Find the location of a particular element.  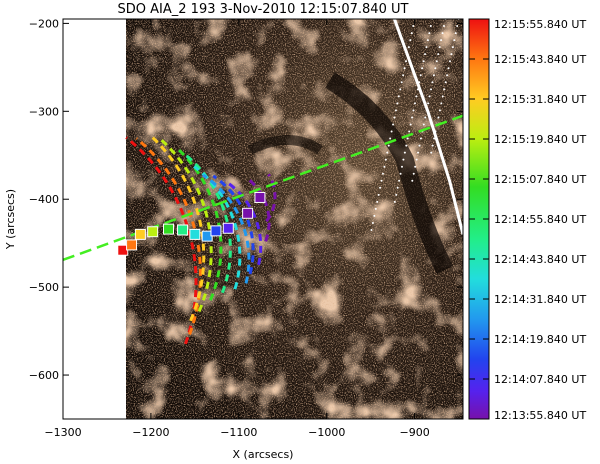

colorbar-label: 12:15:07.840 UT is located at coordinates (540, 179).